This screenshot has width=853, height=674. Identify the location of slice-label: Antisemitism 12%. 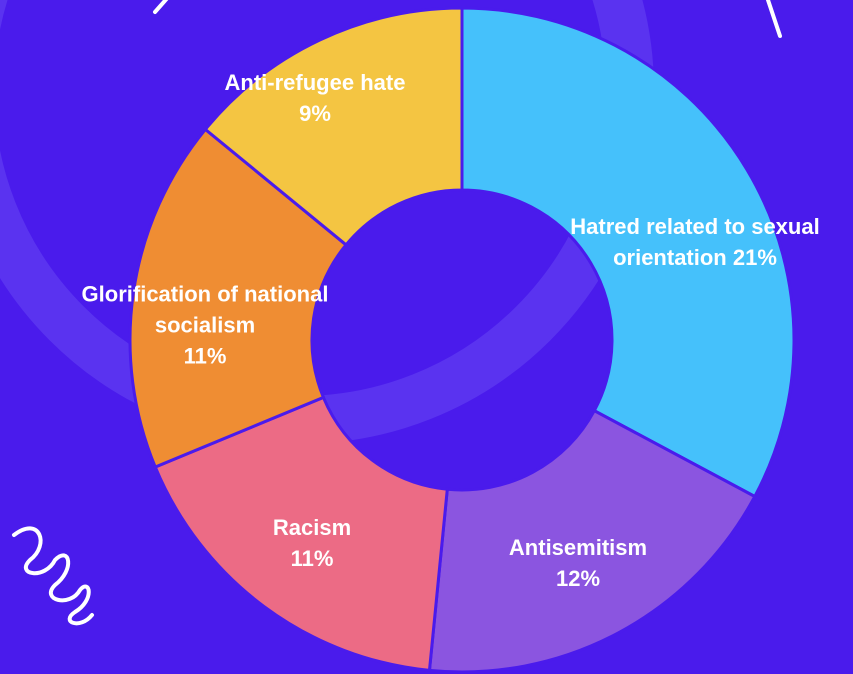
(578, 563).